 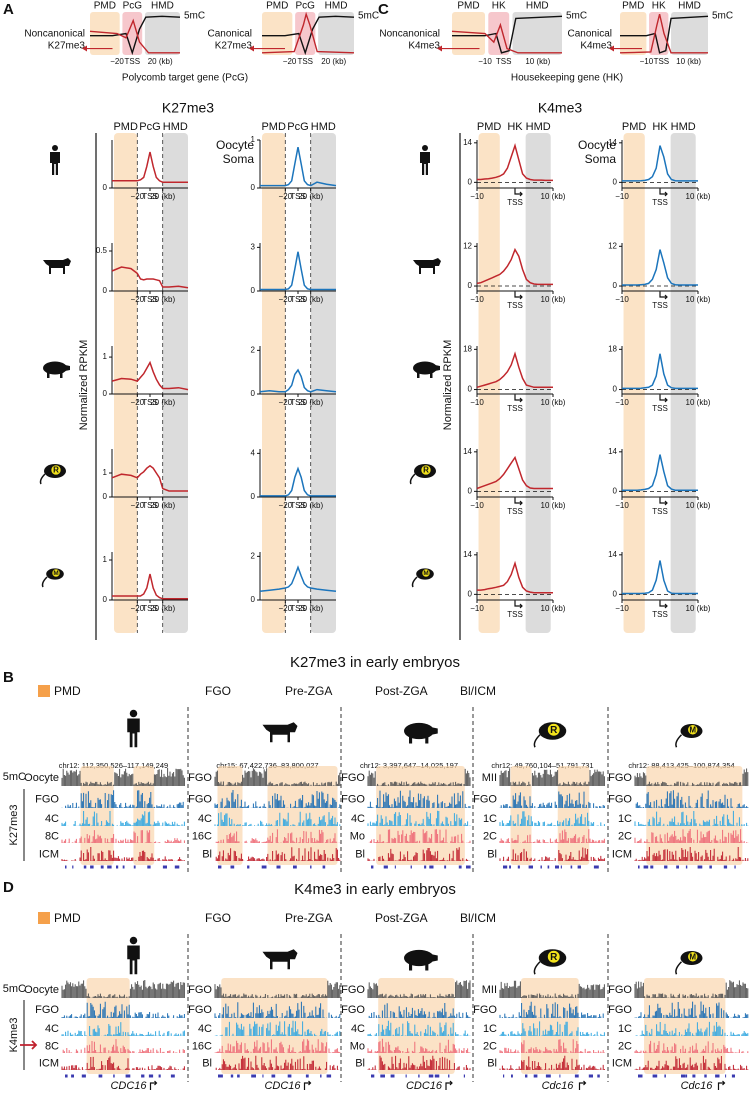 What do you see at coordinates (253, 139) in the screenshot?
I see `y-tick-label: 1` at bounding box center [253, 139].